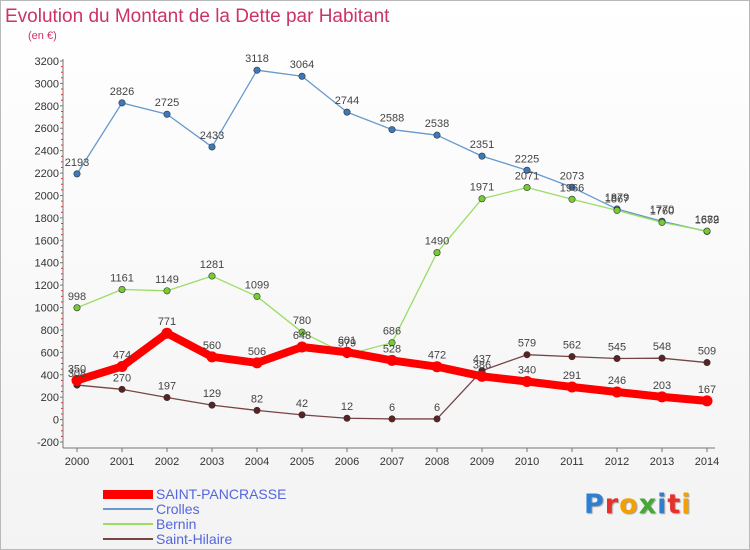  Describe the element at coordinates (47, 219) in the screenshot. I see `y-tick-label: 1800` at that location.